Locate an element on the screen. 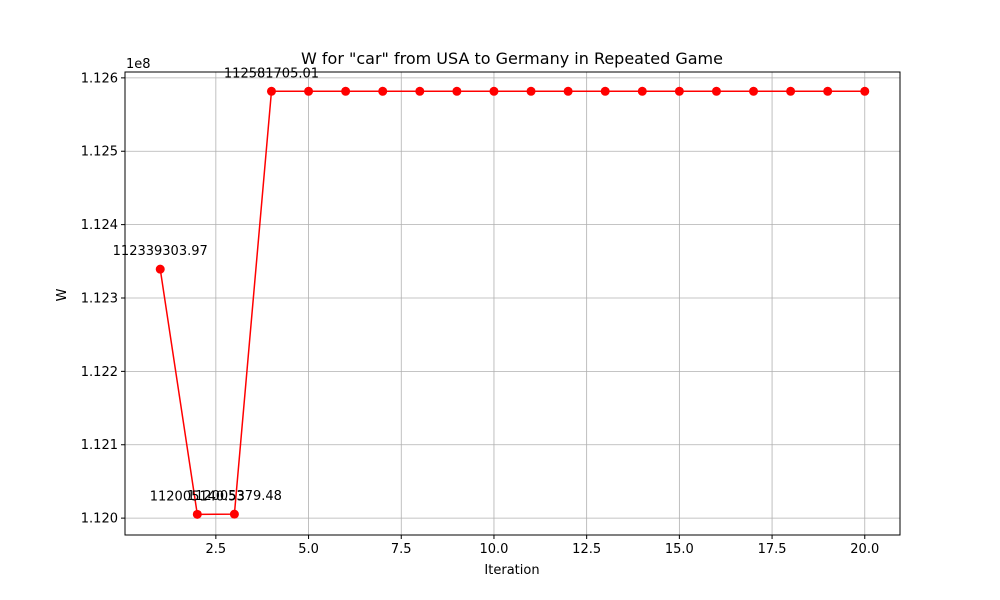  y-tick-label: 1.126 is located at coordinates (99, 78).